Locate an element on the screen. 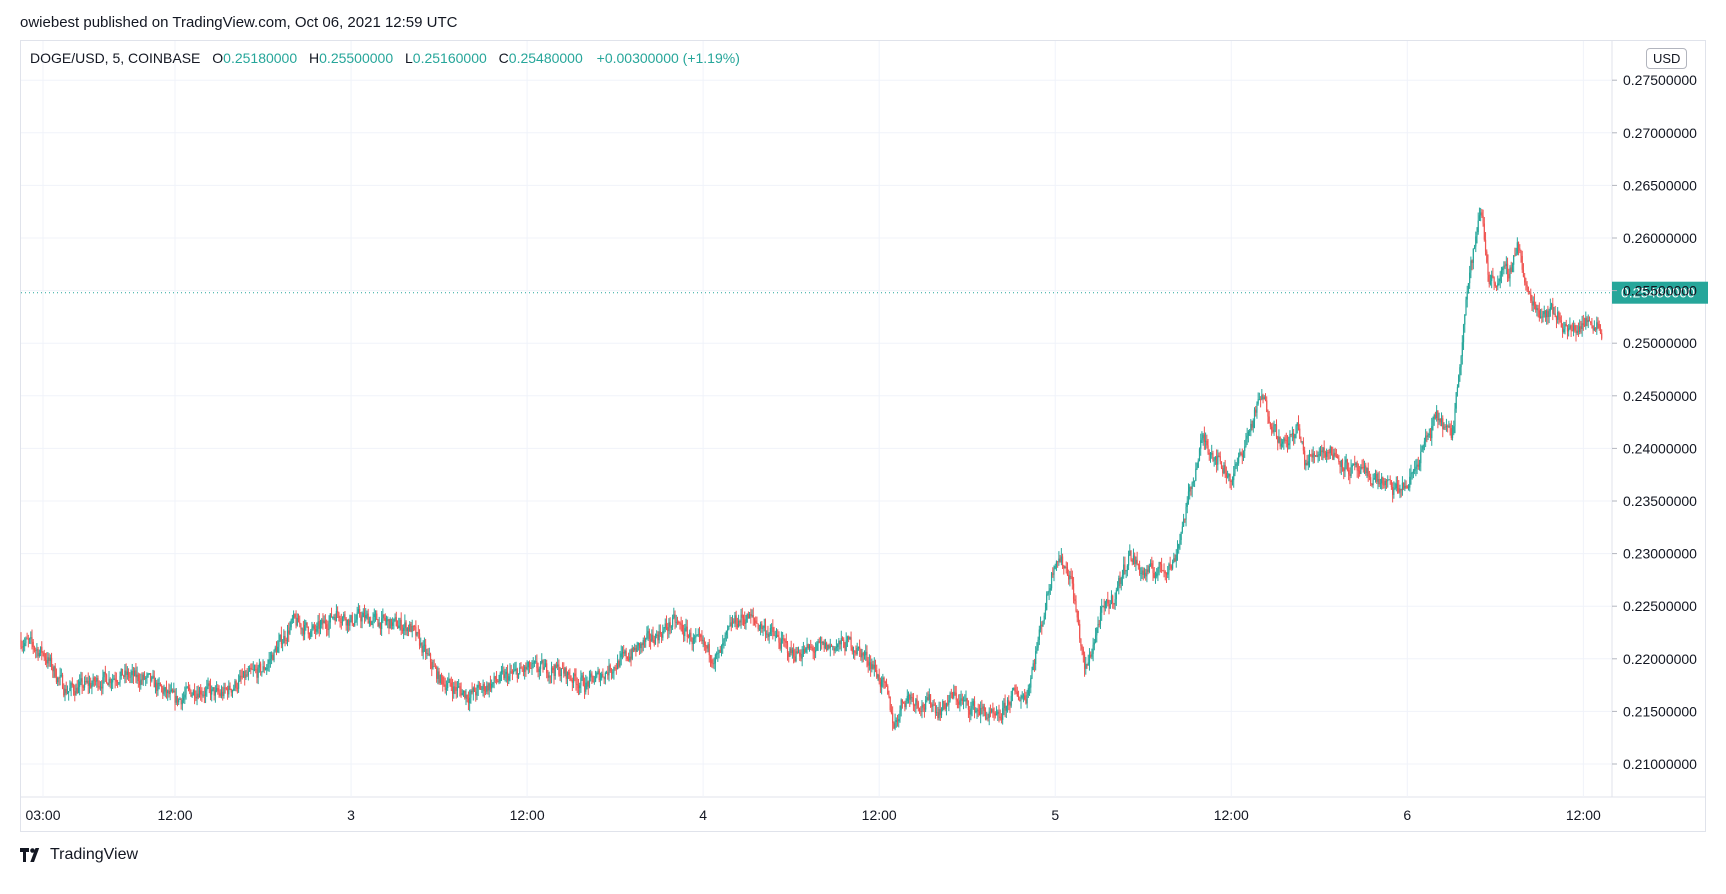  tradingview-footer: TradingView is located at coordinates (79, 855).